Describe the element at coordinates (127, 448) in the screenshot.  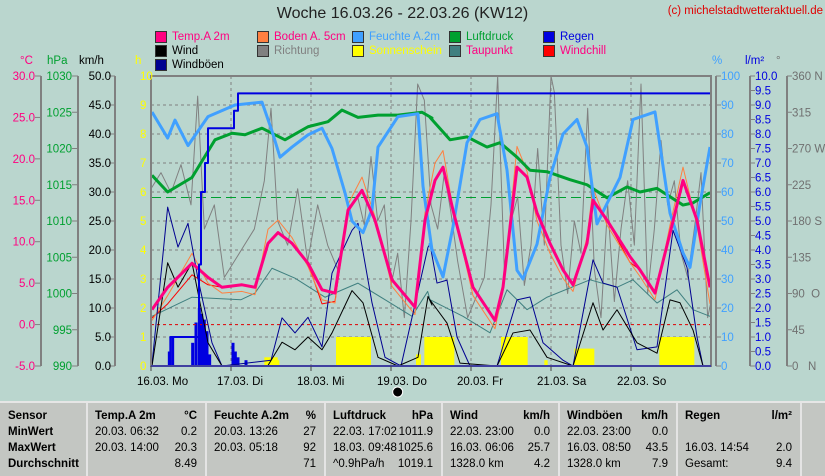
I see `stat-max-time: 20.03. 14:00` at that location.